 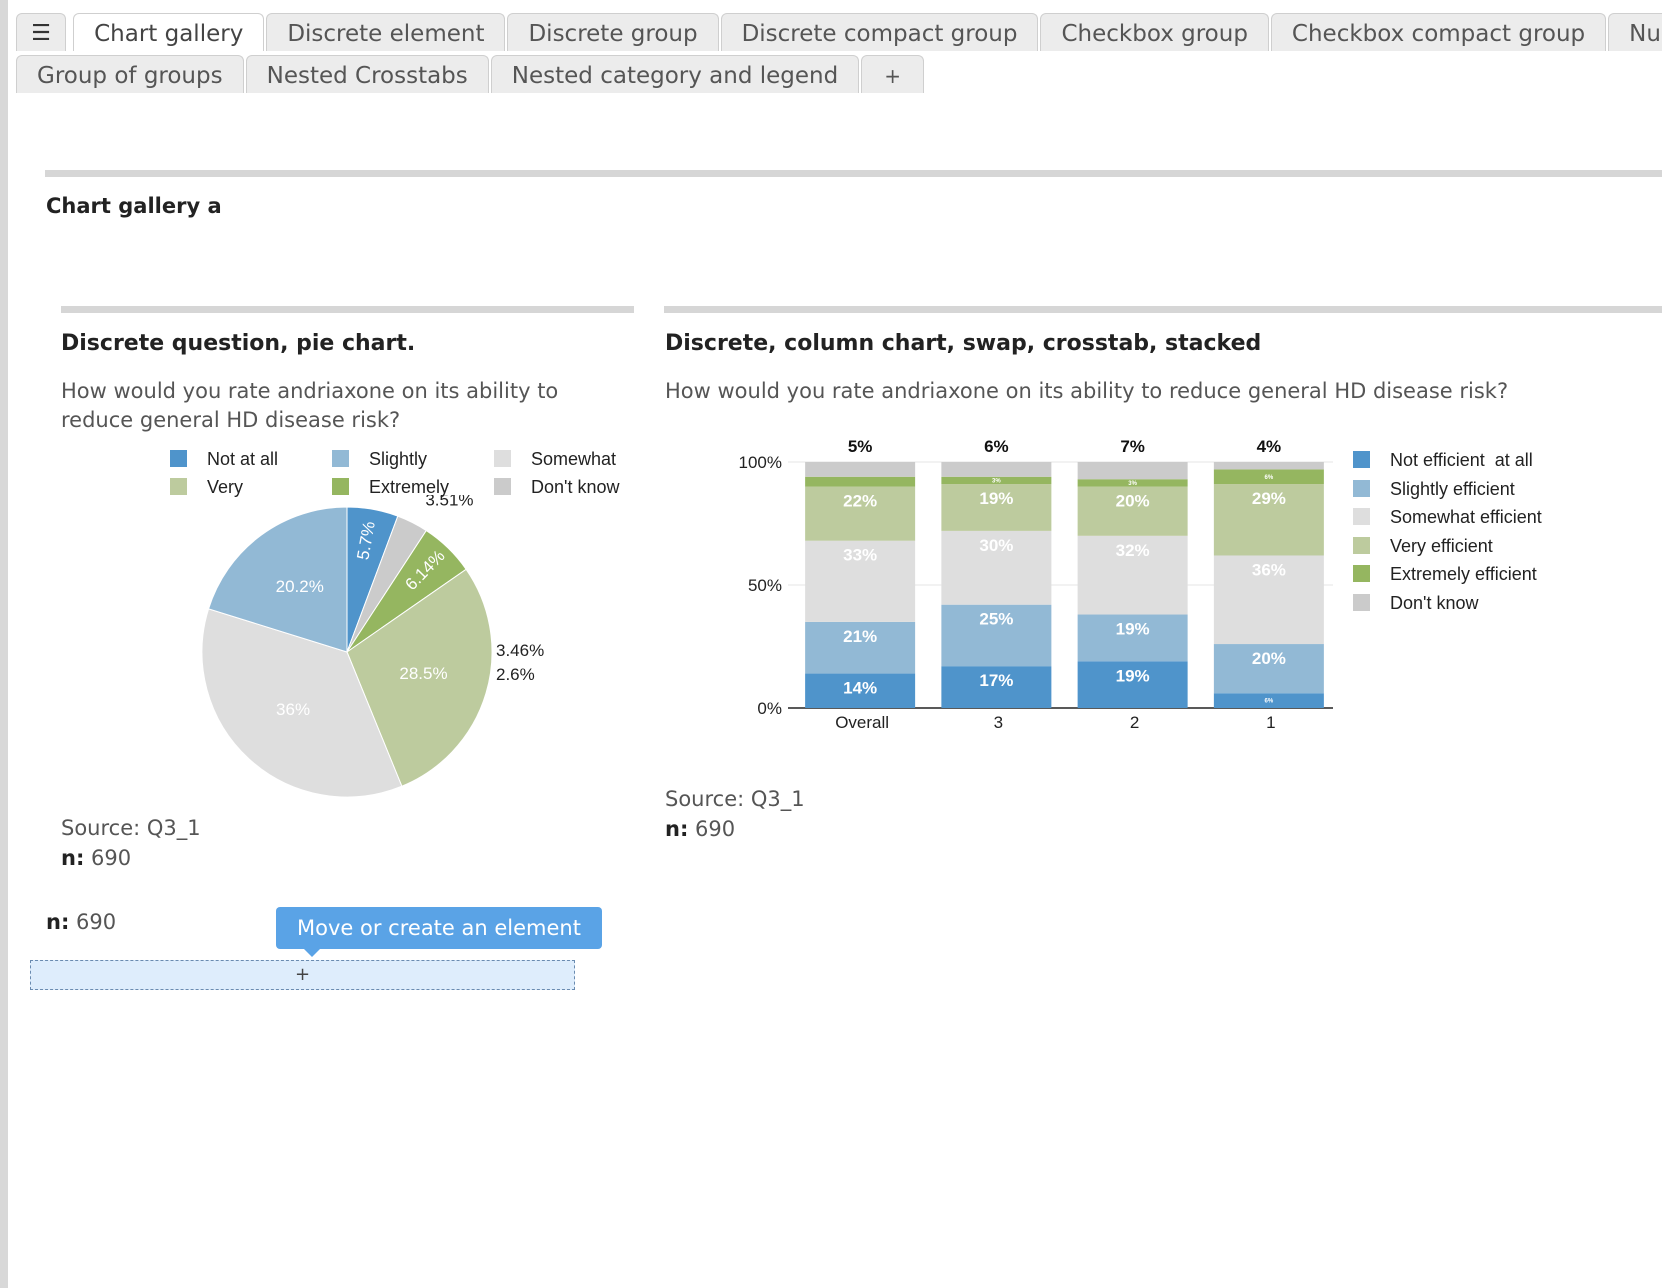 I want to click on add-tab-button: +, so click(x=892, y=74).